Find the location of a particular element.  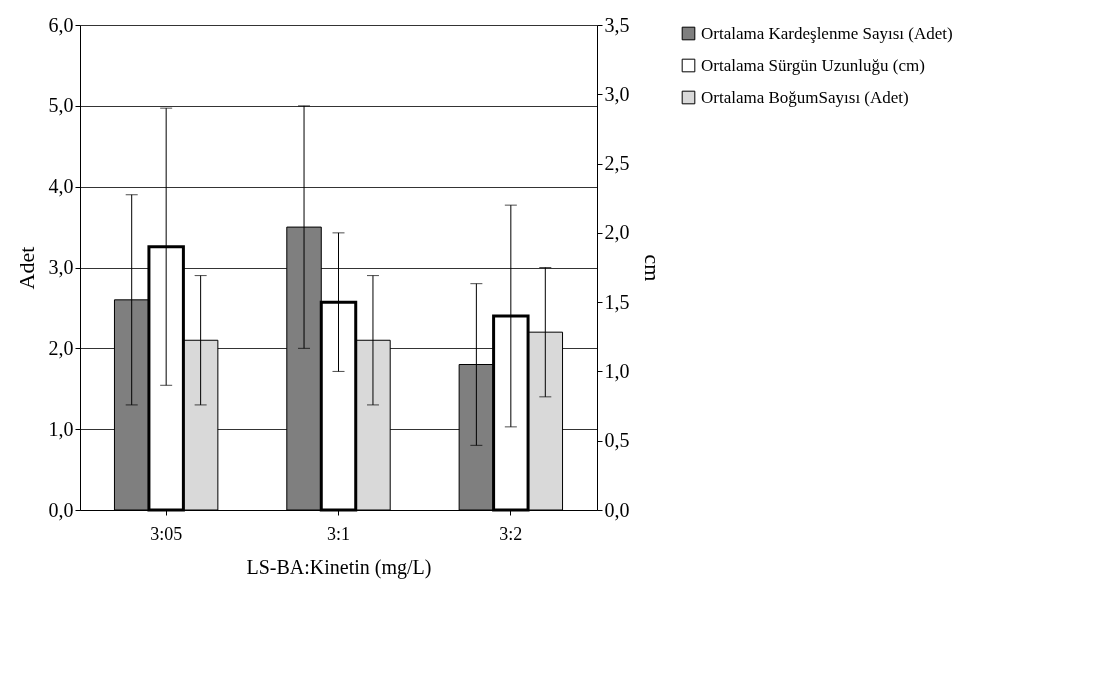

y2-tick-label: 3,5 is located at coordinates (617, 24).